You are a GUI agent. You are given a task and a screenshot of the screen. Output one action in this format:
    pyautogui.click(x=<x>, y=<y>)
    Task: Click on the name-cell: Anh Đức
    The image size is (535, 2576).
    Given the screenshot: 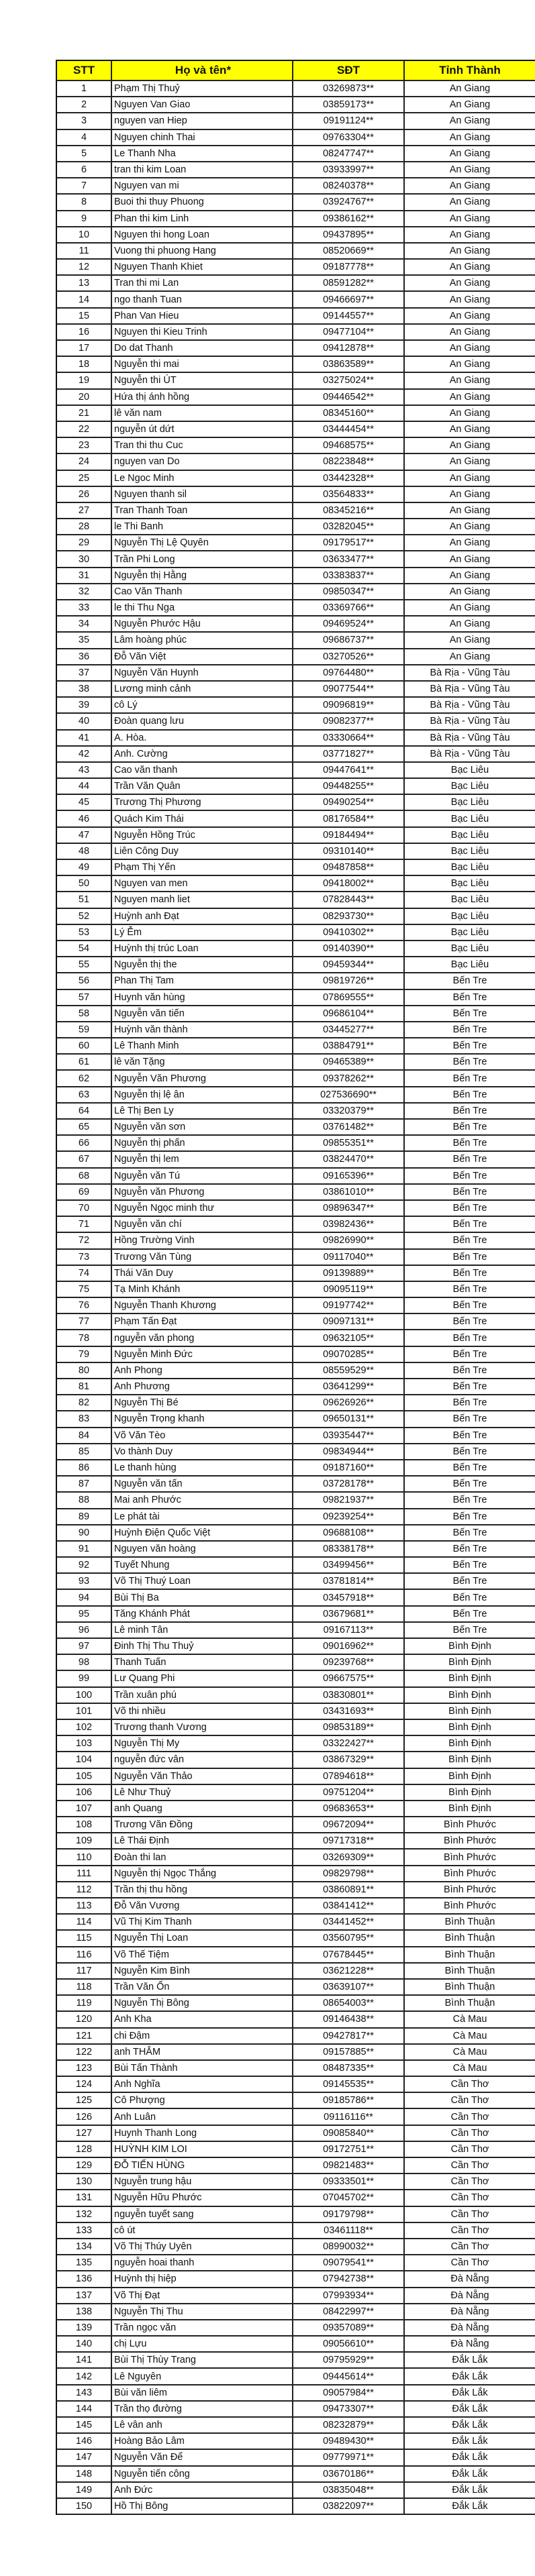 What is the action you would take?
    pyautogui.click(x=203, y=2490)
    